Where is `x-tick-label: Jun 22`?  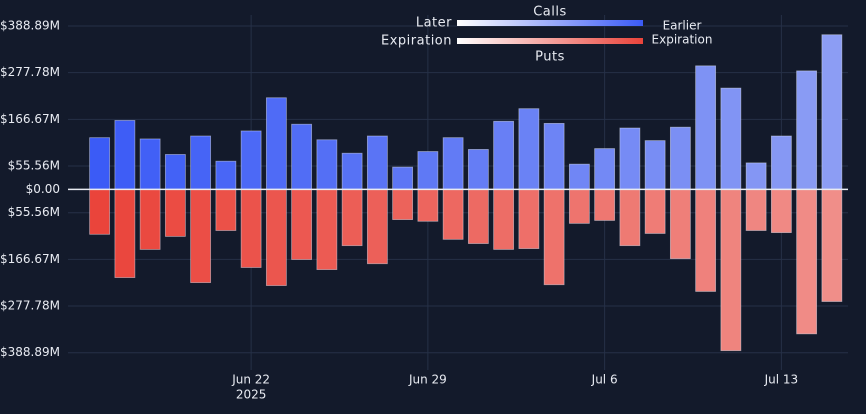 x-tick-label: Jun 22 is located at coordinates (250, 380).